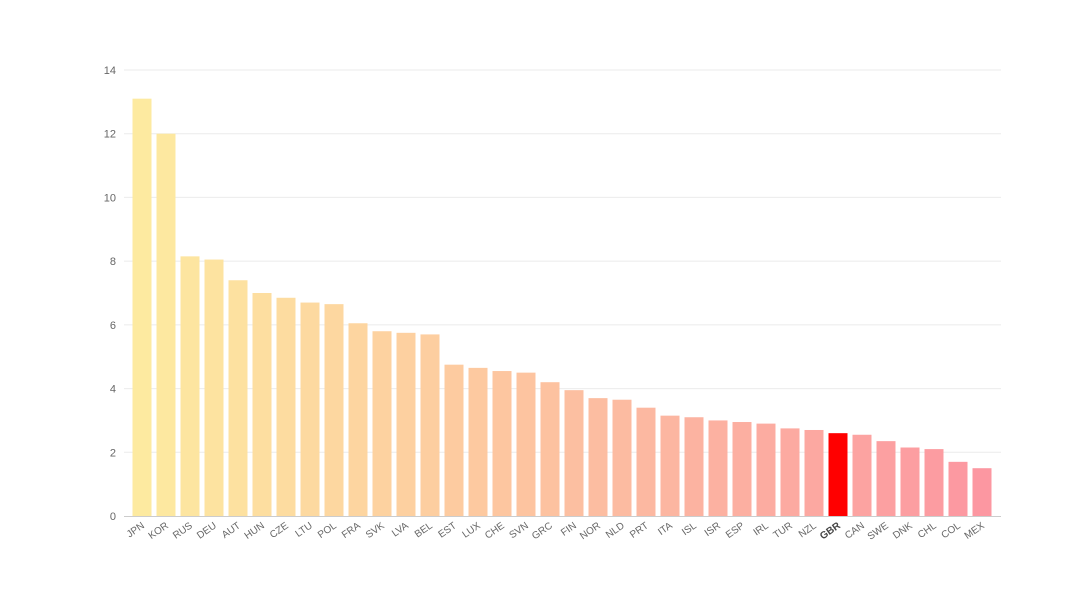  Describe the element at coordinates (159, 530) in the screenshot. I see `x-tick-label-kor: KOR` at that location.